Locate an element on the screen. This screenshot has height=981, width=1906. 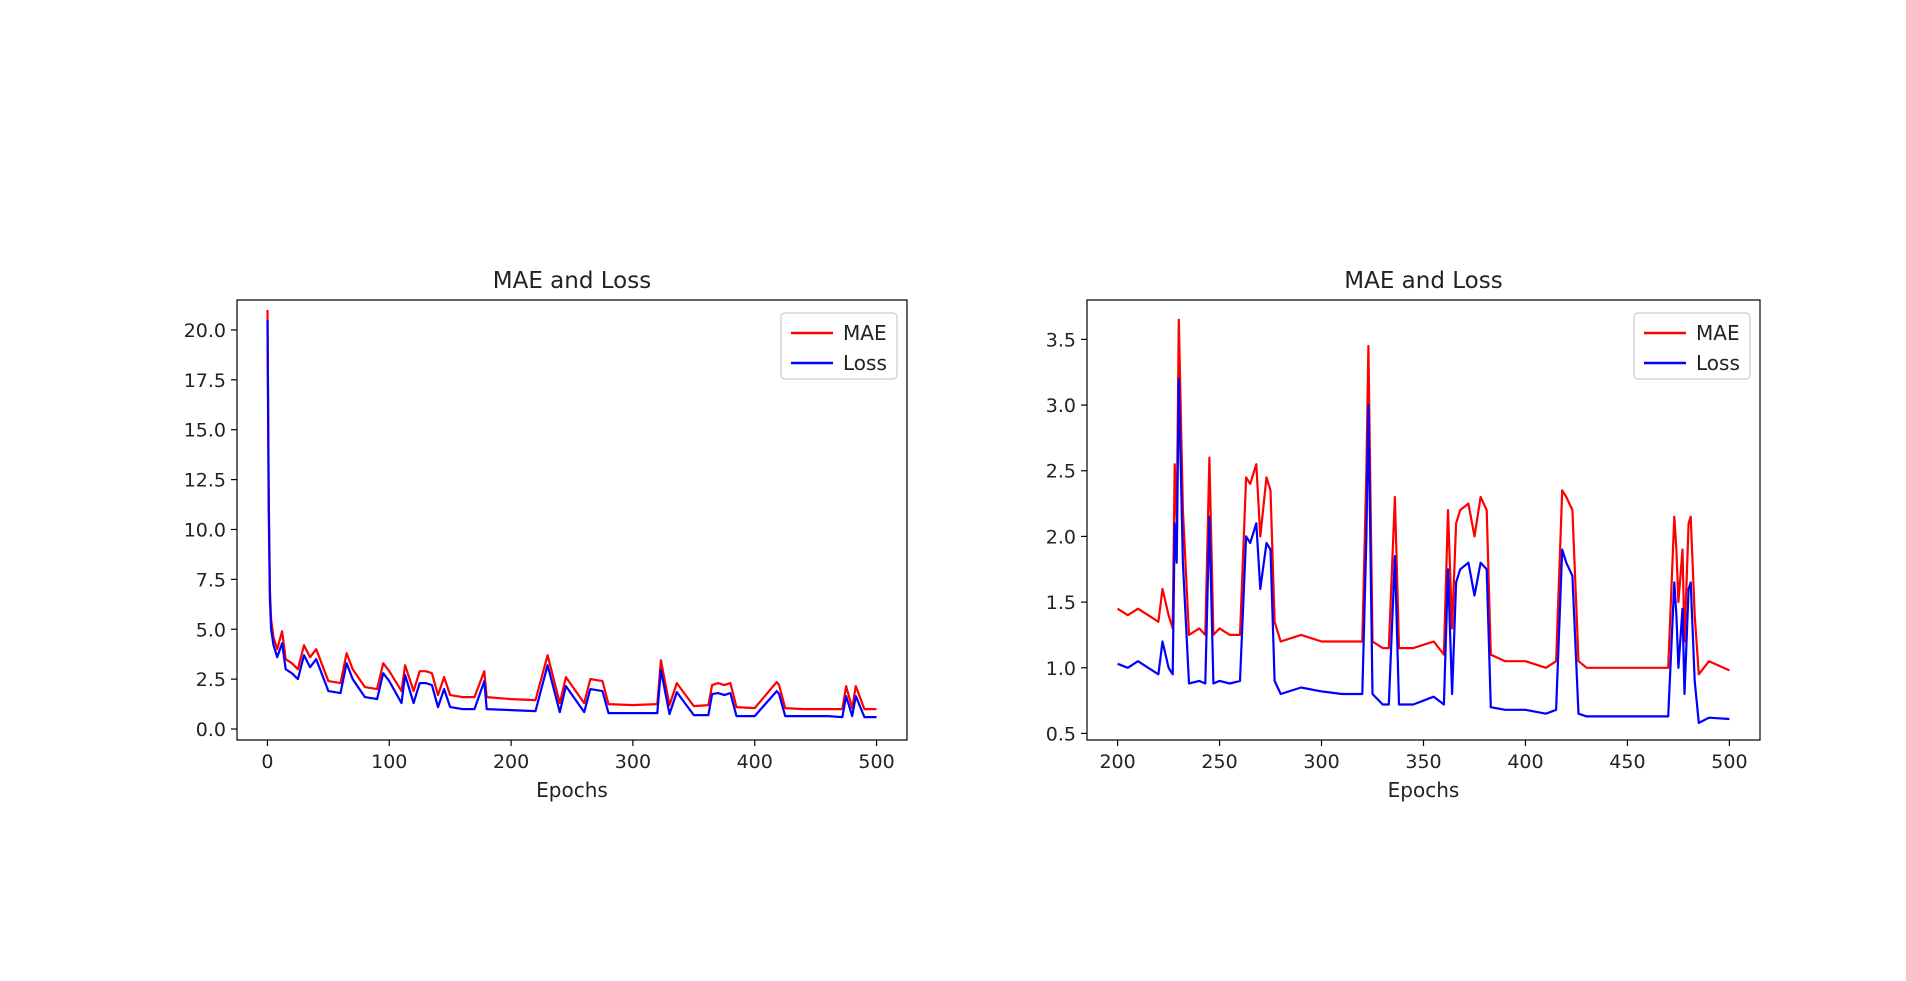
y-tick-label: 3.0 is located at coordinates (1061, 406).